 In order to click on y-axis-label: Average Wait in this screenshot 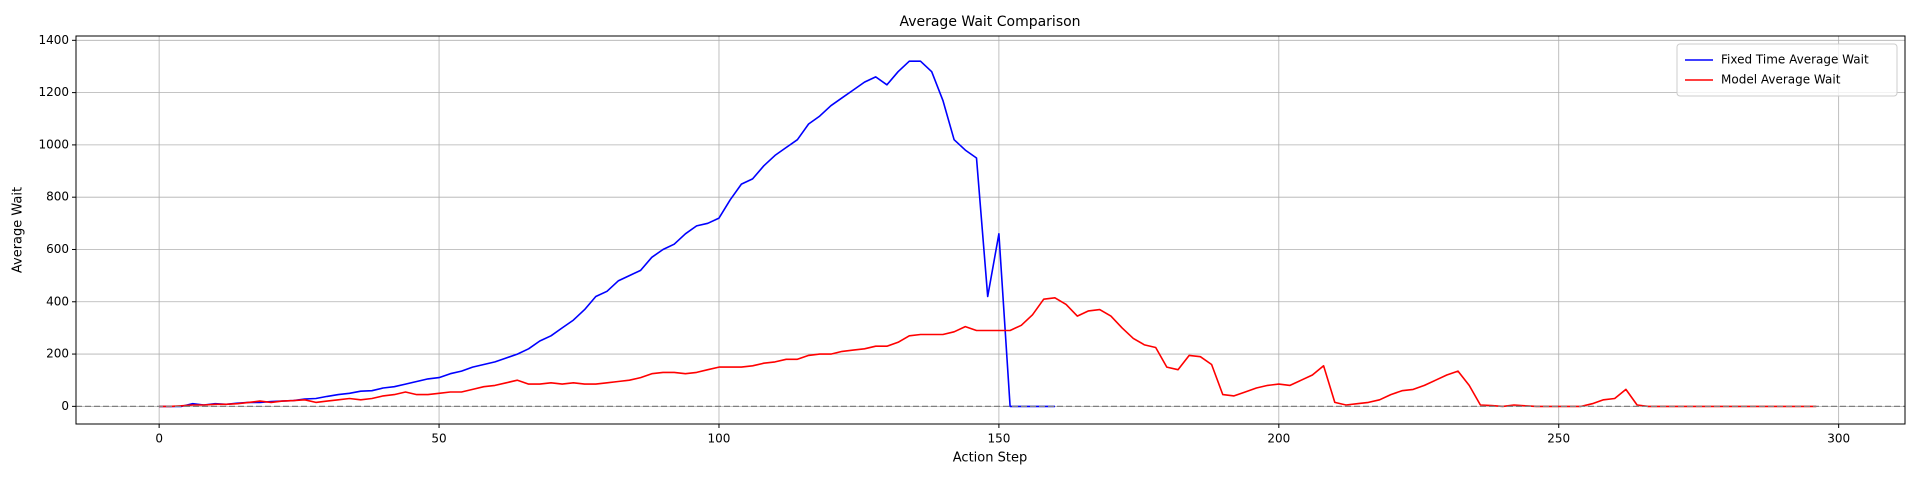, I will do `click(18, 230)`.